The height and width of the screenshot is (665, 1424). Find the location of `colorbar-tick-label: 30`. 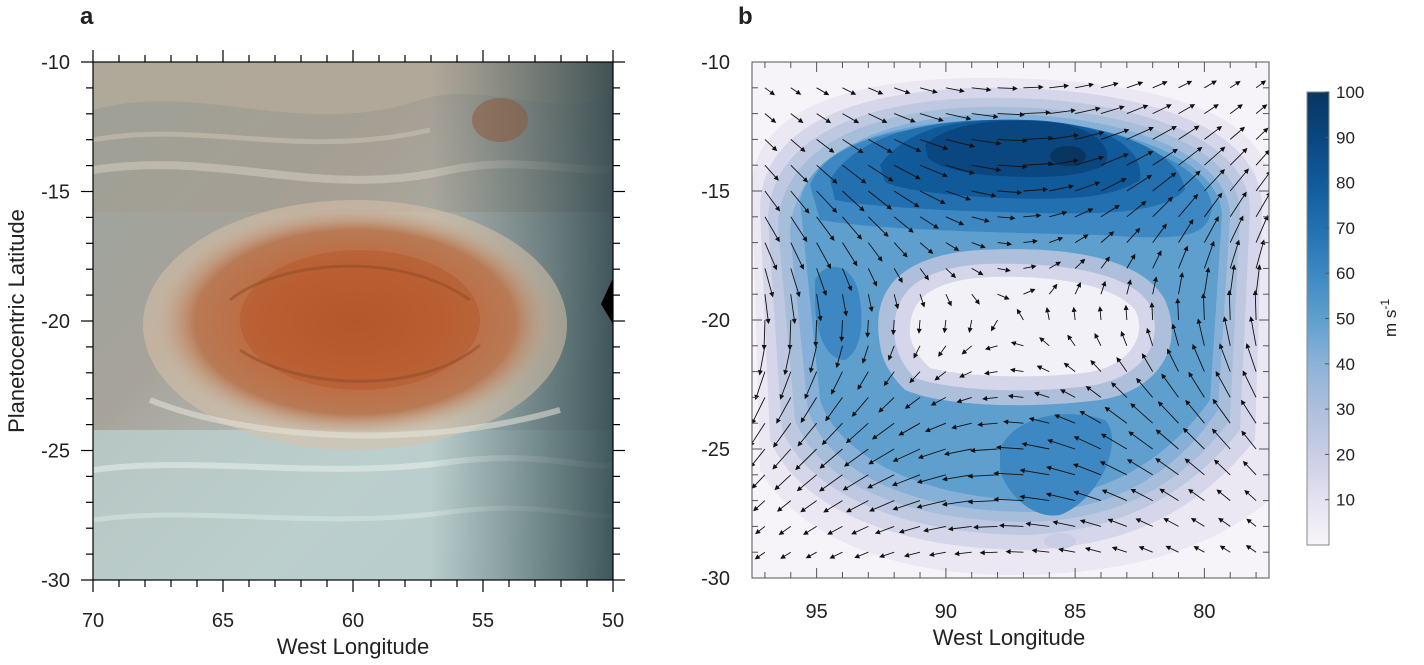

colorbar-tick-label: 30 is located at coordinates (1345, 409).